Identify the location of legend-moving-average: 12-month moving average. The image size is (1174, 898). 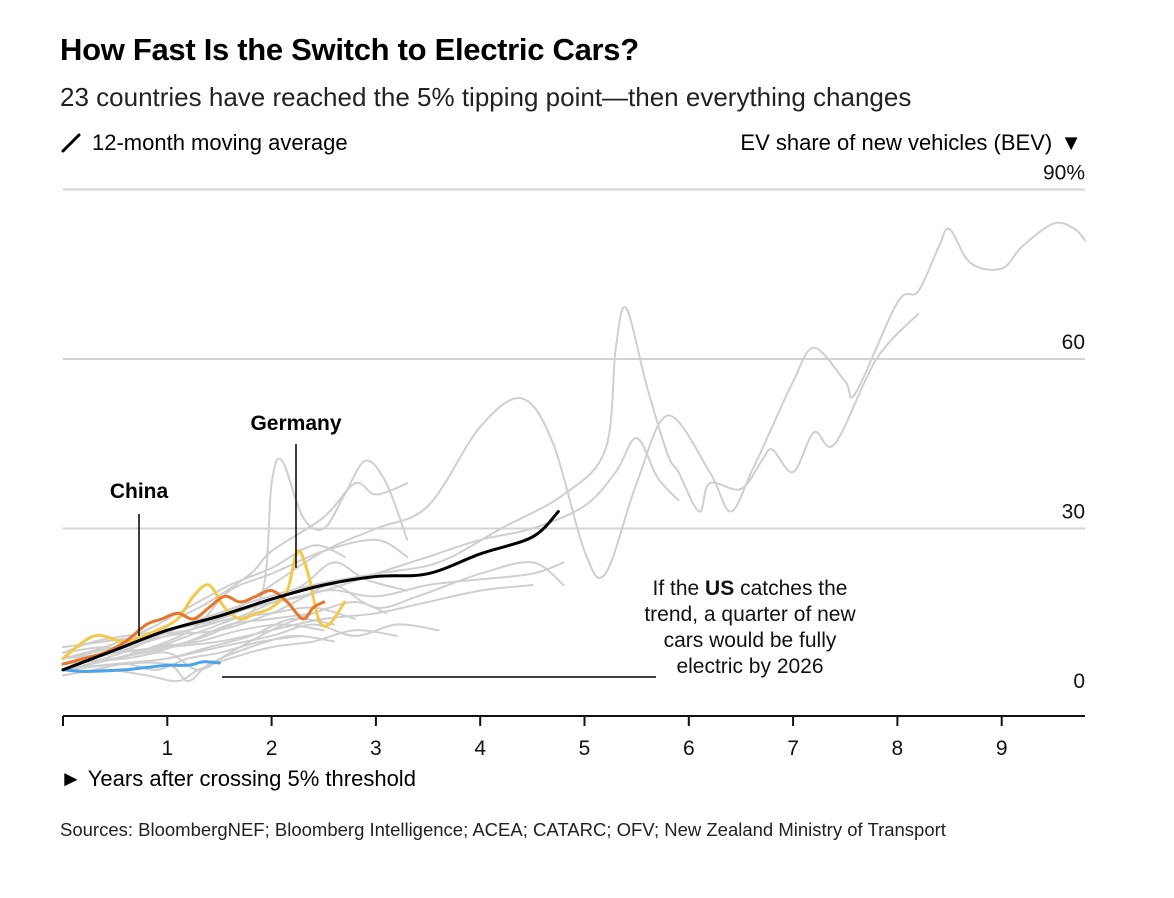
(204, 143).